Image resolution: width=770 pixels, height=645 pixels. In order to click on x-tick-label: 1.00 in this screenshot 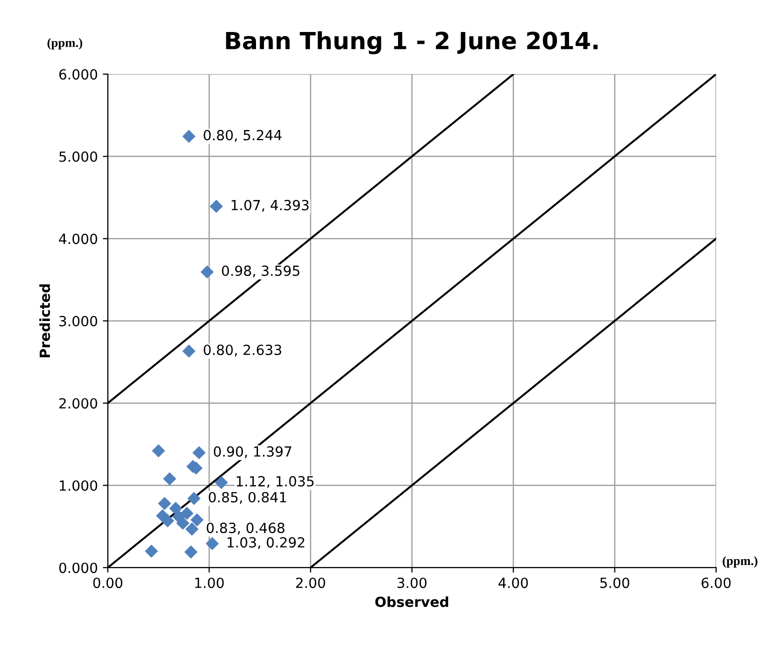, I will do `click(209, 583)`.